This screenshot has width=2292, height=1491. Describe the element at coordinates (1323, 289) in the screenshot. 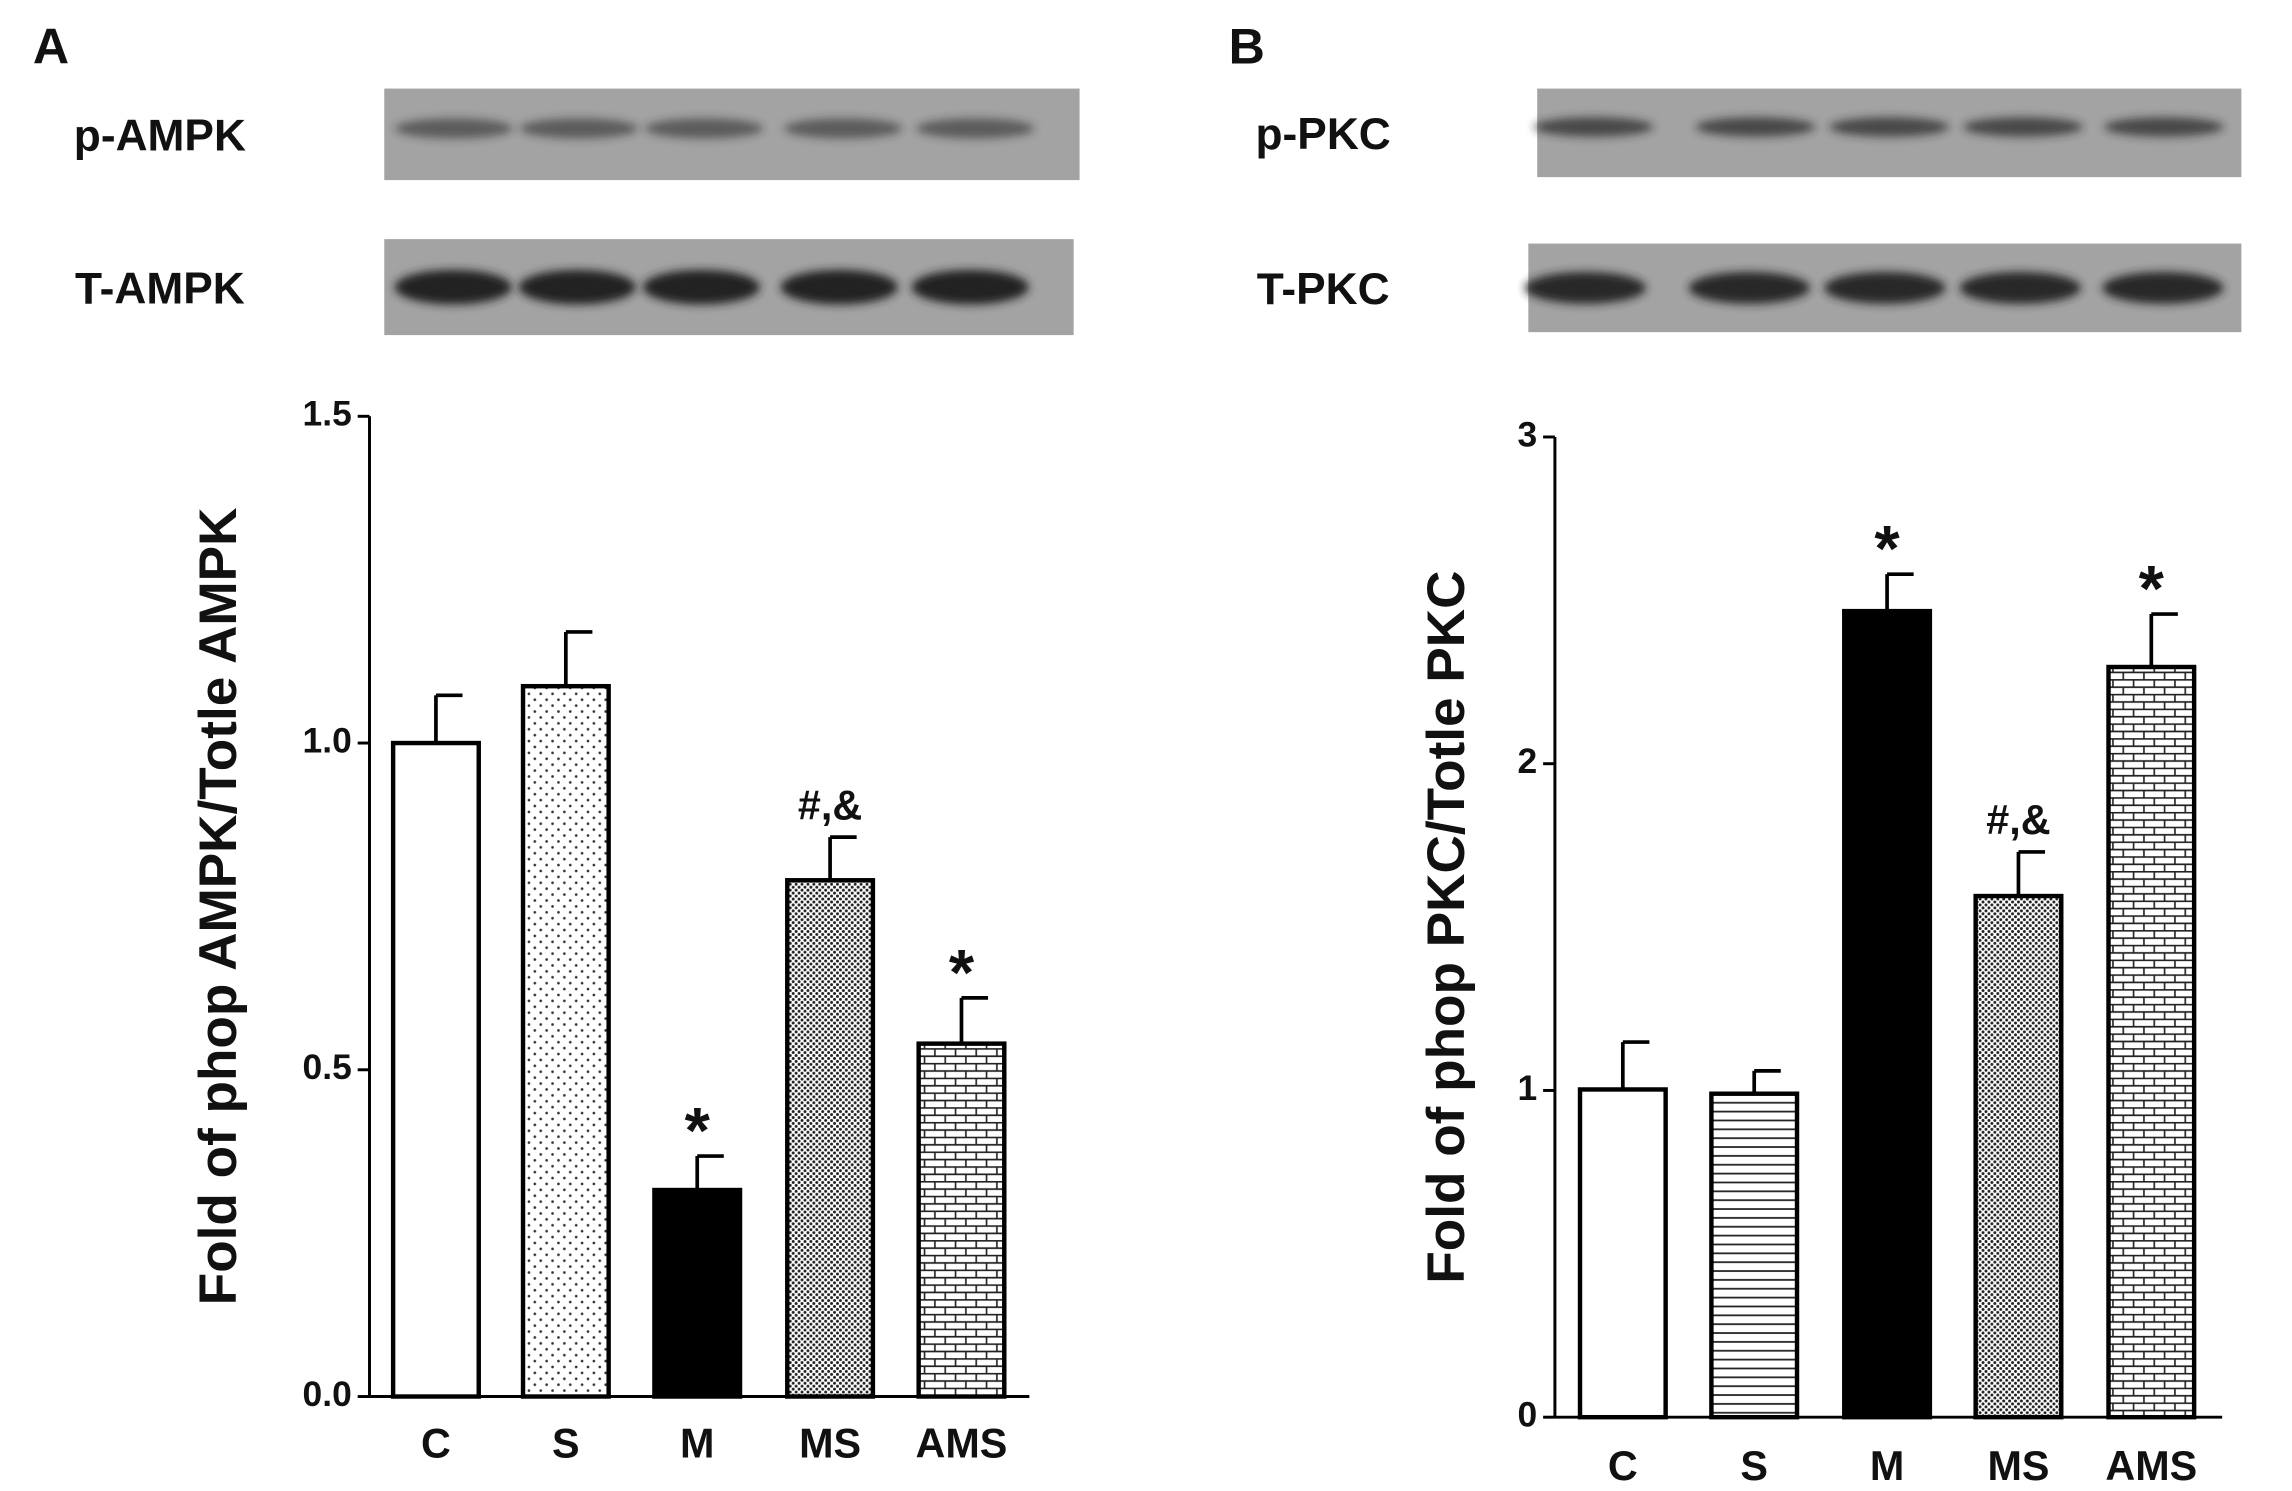

I see `blot-label: T-PKC` at that location.